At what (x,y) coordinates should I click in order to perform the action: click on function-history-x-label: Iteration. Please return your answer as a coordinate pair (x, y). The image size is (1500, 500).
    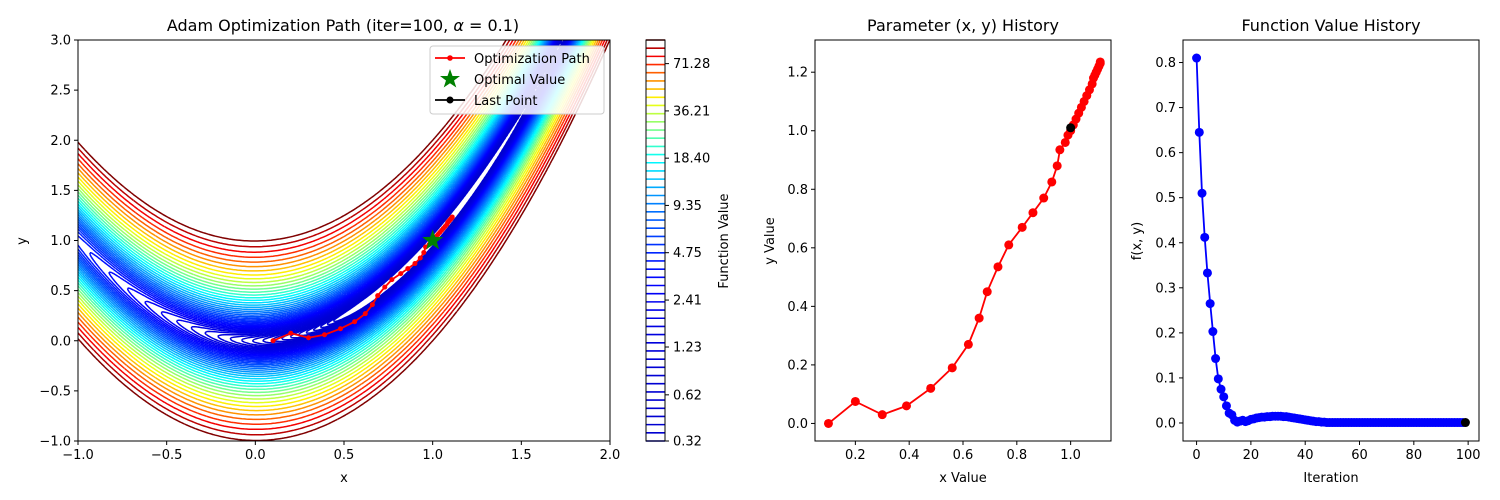
    Looking at the image, I should click on (1330, 478).